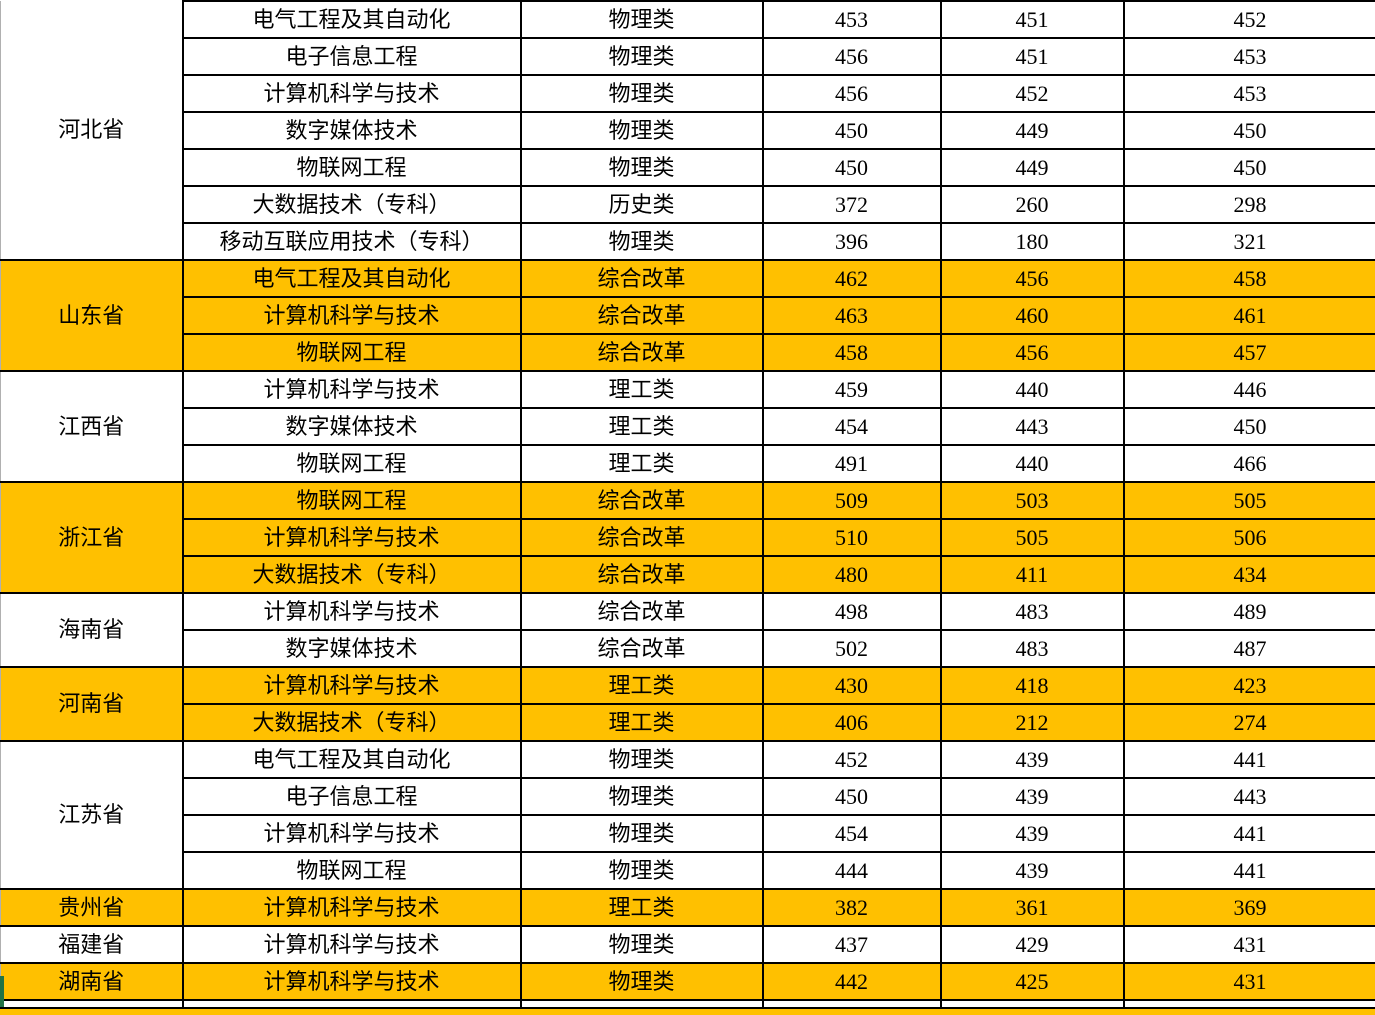 This screenshot has height=1015, width=1375. What do you see at coordinates (1248, 315) in the screenshot?
I see `score-cell: 461` at bounding box center [1248, 315].